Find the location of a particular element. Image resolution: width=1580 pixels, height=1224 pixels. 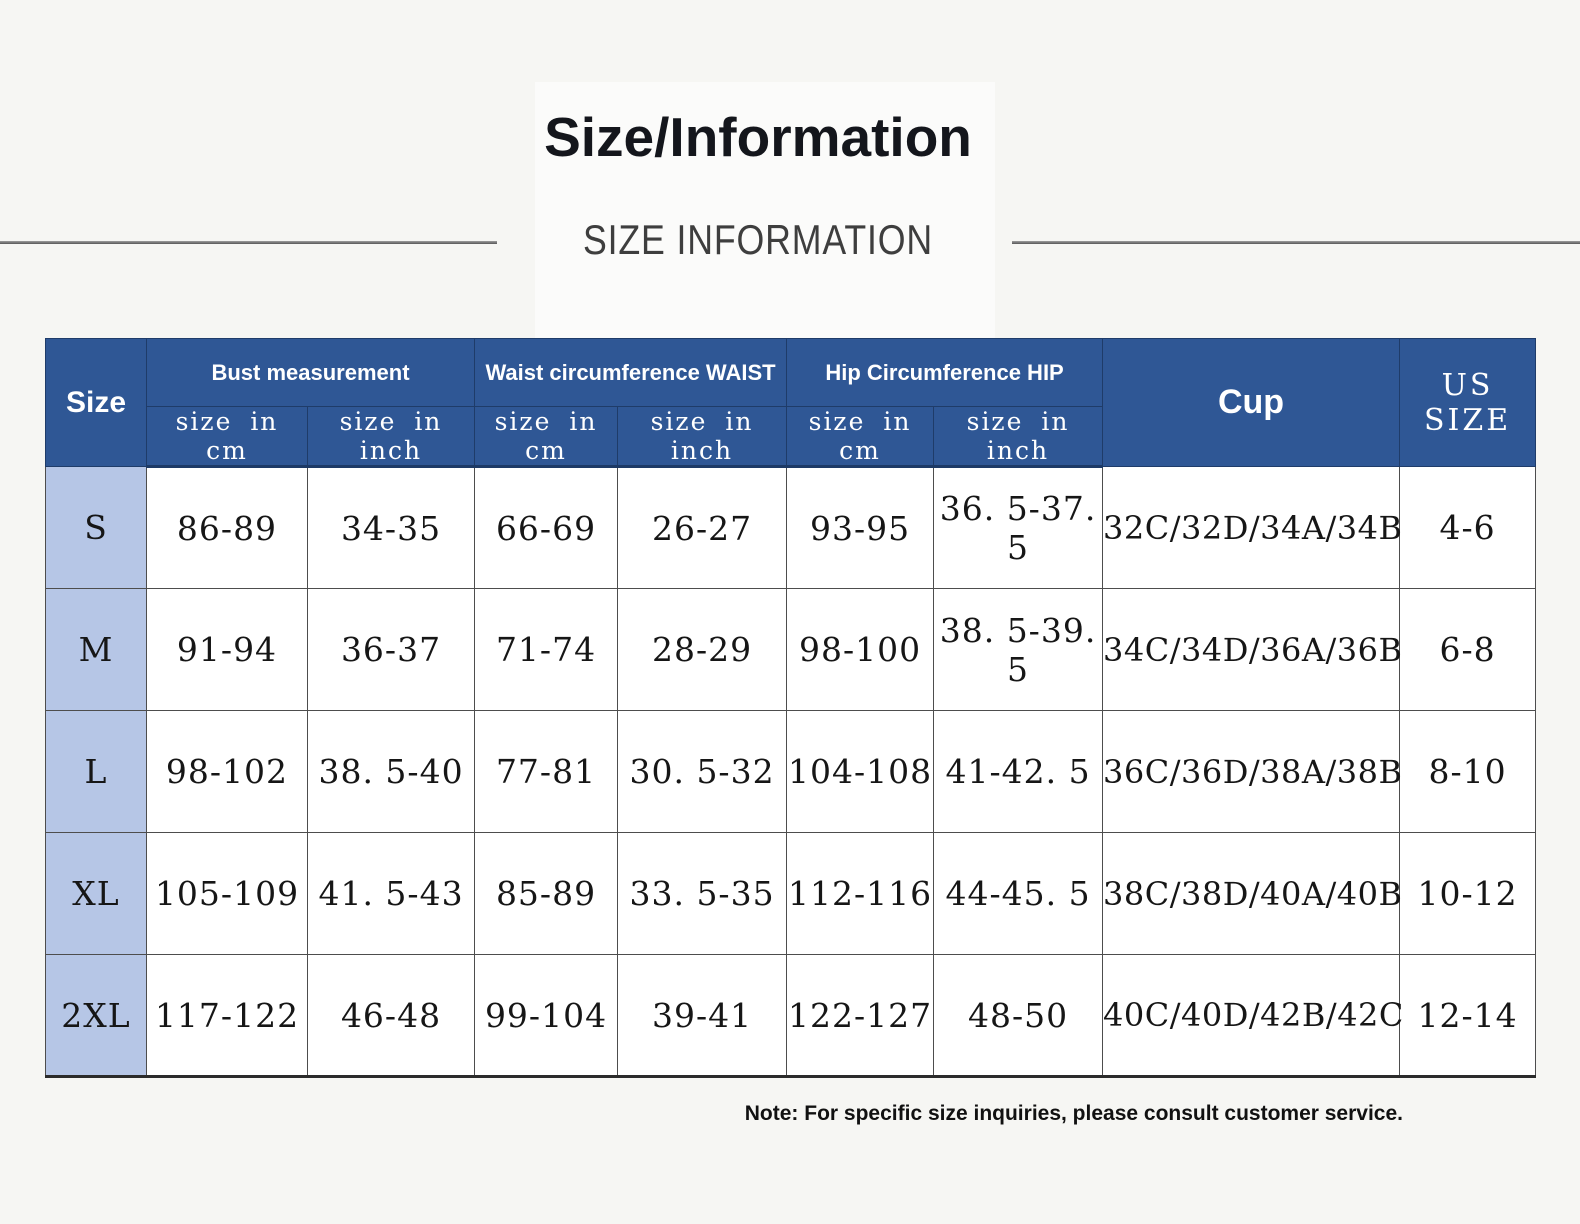

cup-cell: 32C/32D/34A/34B is located at coordinates (1252, 527).